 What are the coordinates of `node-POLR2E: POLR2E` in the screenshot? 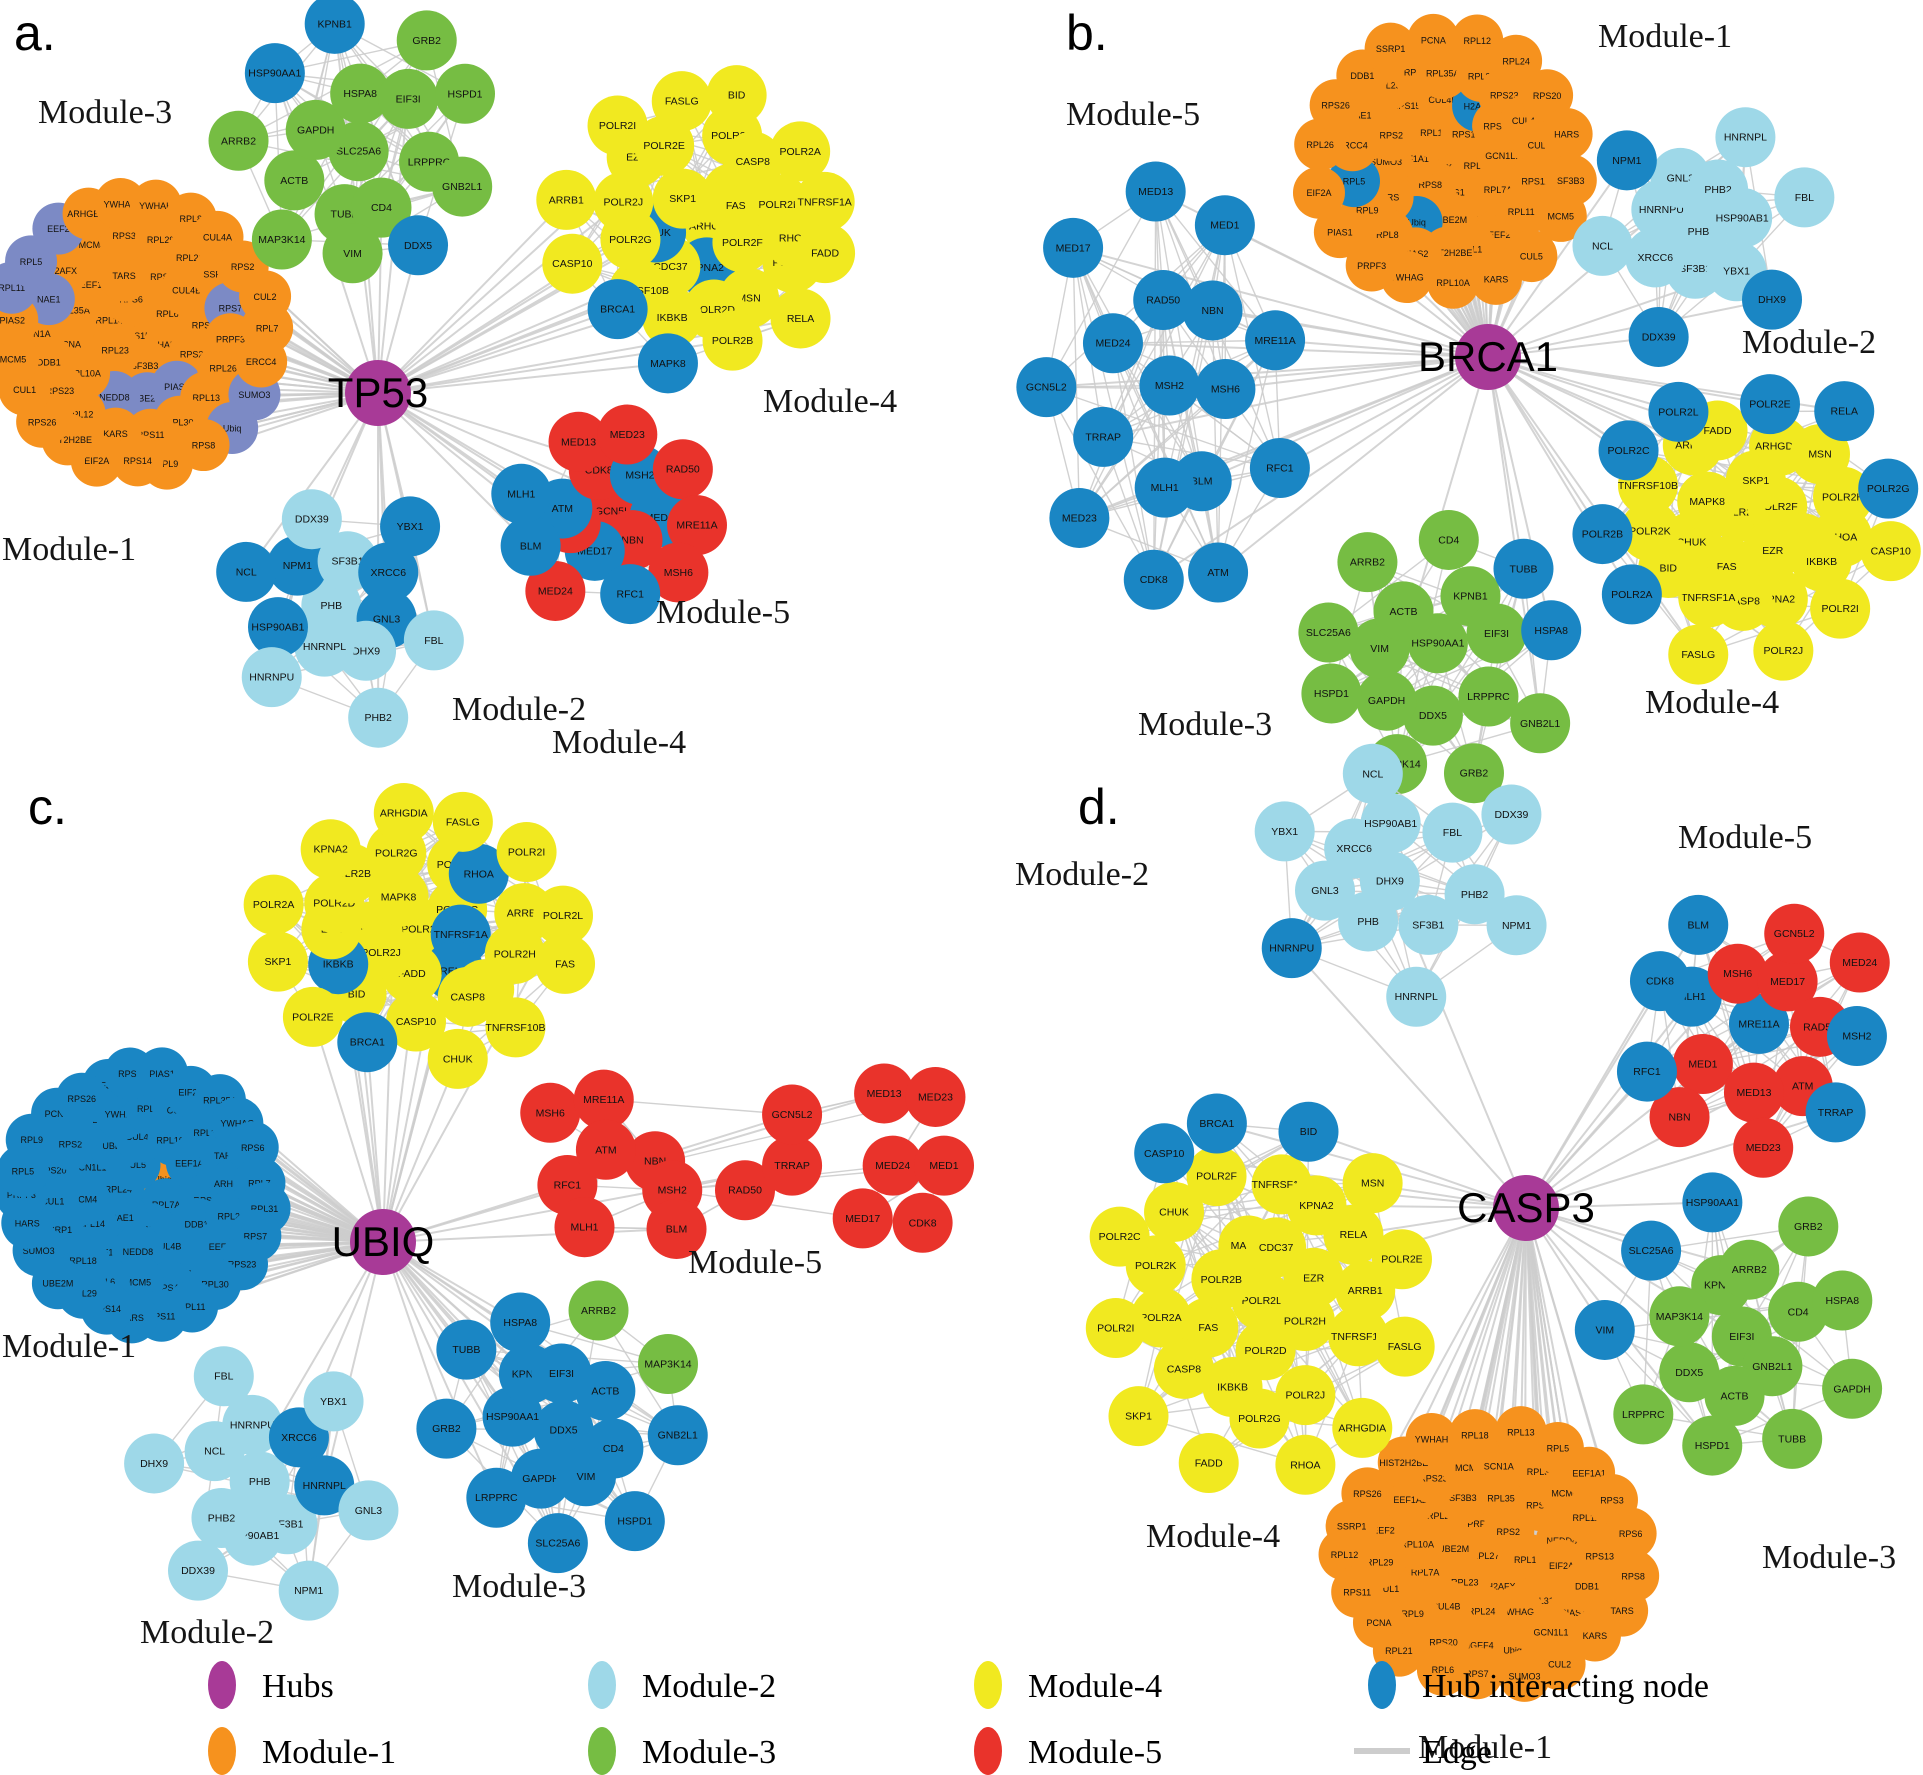 It's located at (1401, 1259).